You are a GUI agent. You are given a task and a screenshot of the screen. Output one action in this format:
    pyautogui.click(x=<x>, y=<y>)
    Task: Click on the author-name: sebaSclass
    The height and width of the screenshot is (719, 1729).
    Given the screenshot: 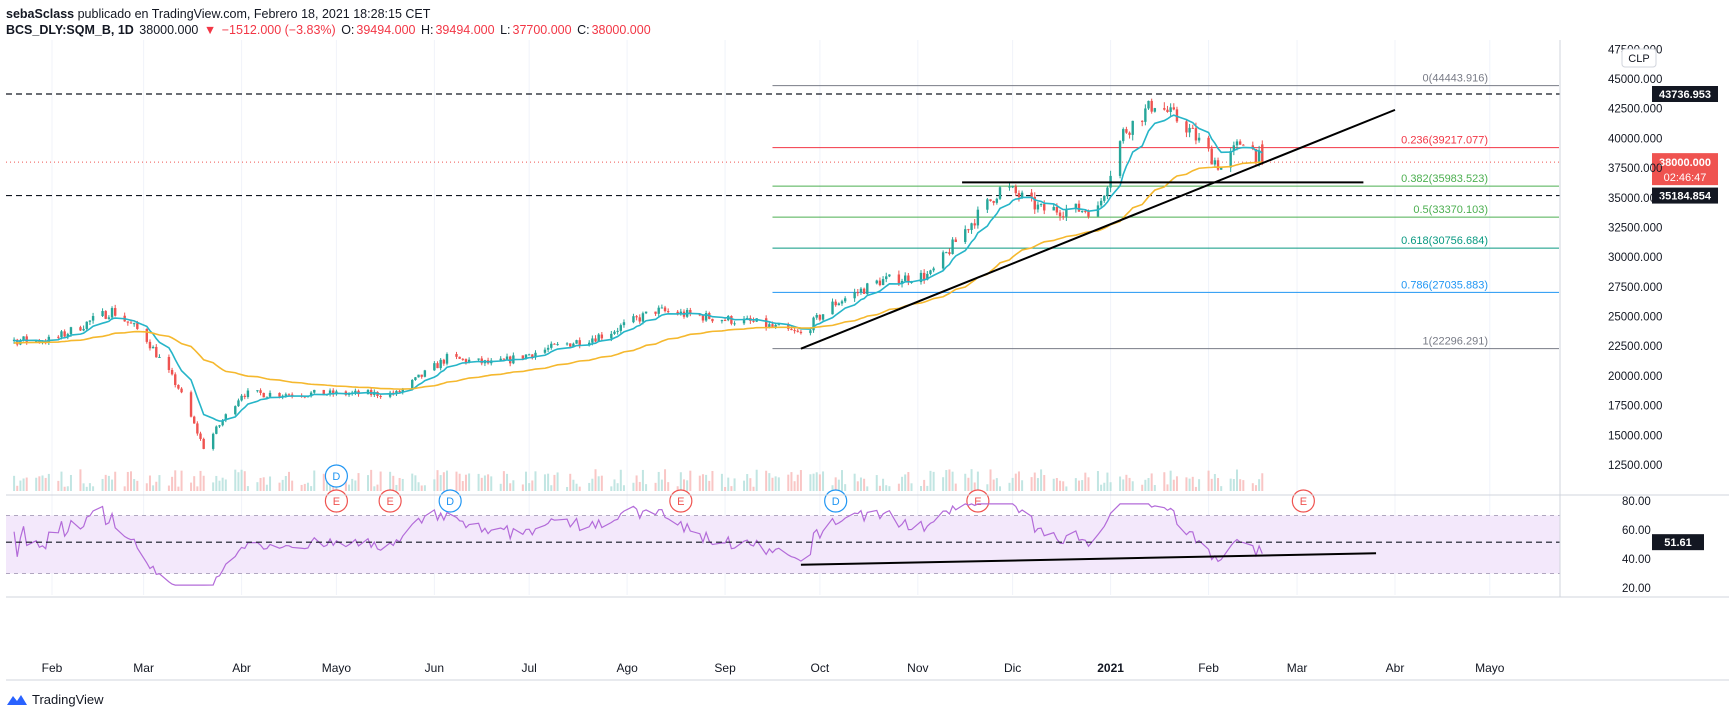 What is the action you would take?
    pyautogui.click(x=40, y=14)
    